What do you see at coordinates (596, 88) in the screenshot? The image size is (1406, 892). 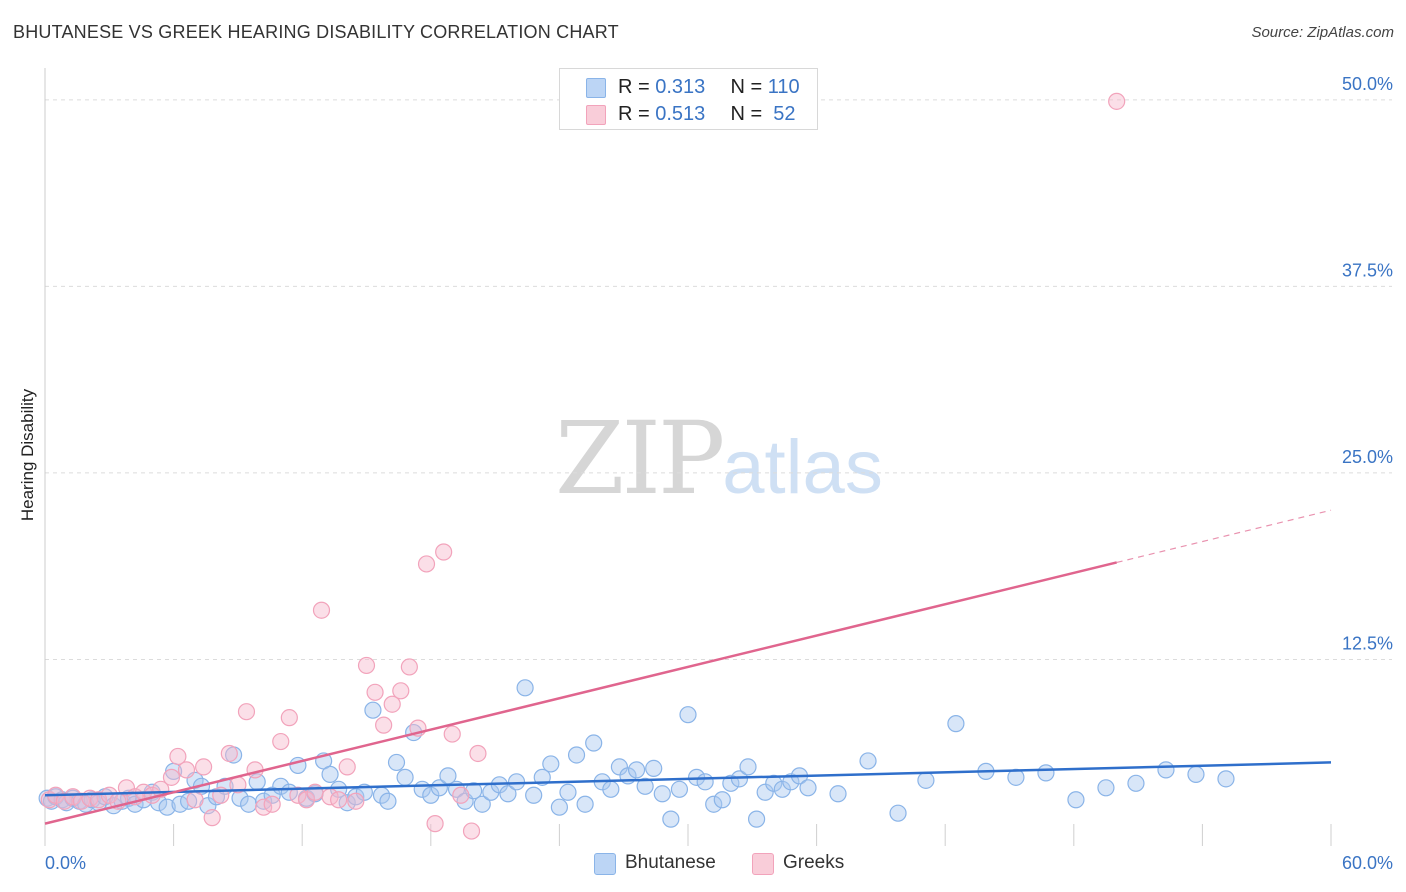 I see `legend-swatch-blue` at bounding box center [596, 88].